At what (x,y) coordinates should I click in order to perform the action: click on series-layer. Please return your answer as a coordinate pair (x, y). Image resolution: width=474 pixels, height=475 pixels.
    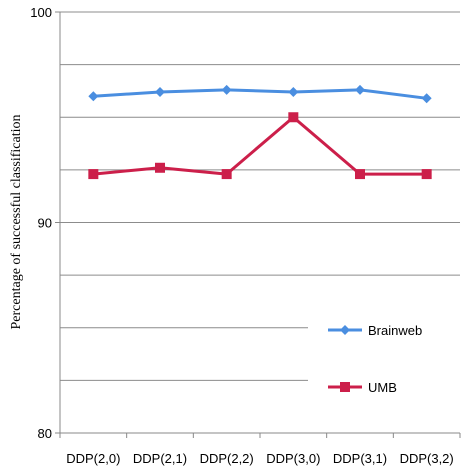
    Looking at the image, I should click on (260, 132).